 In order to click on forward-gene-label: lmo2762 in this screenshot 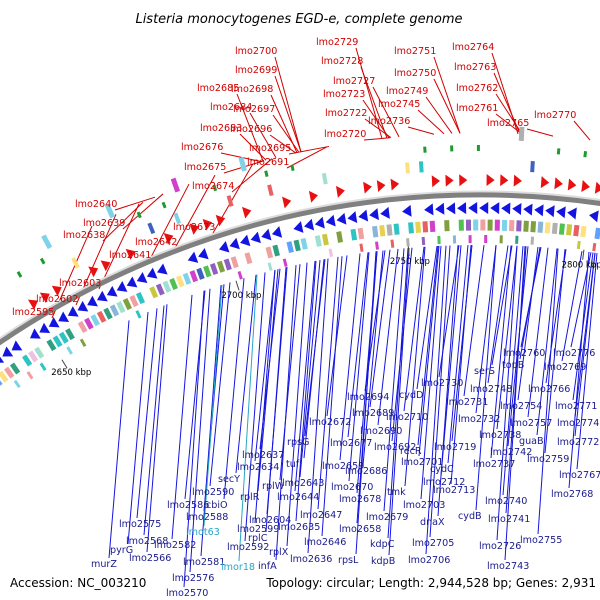, I will do `click(477, 88)`.